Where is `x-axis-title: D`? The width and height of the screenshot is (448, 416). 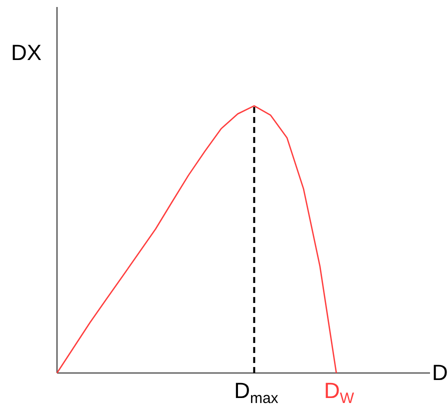 x-axis-title: D is located at coordinates (440, 372).